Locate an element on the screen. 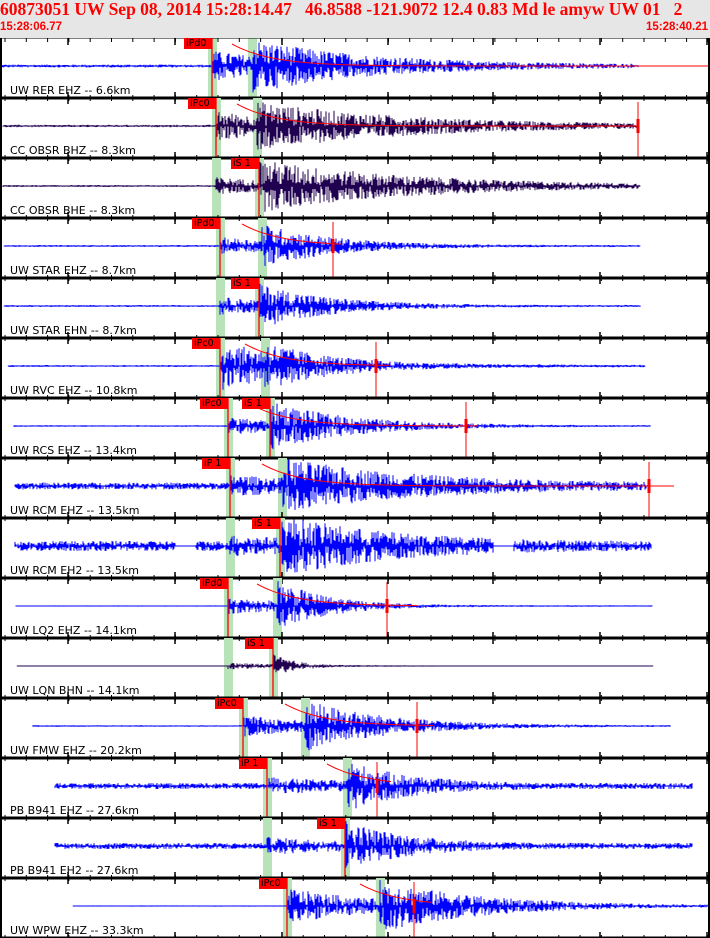 This screenshot has height=938, width=710. time-end: 15:28:40.21 is located at coordinates (676, 27).